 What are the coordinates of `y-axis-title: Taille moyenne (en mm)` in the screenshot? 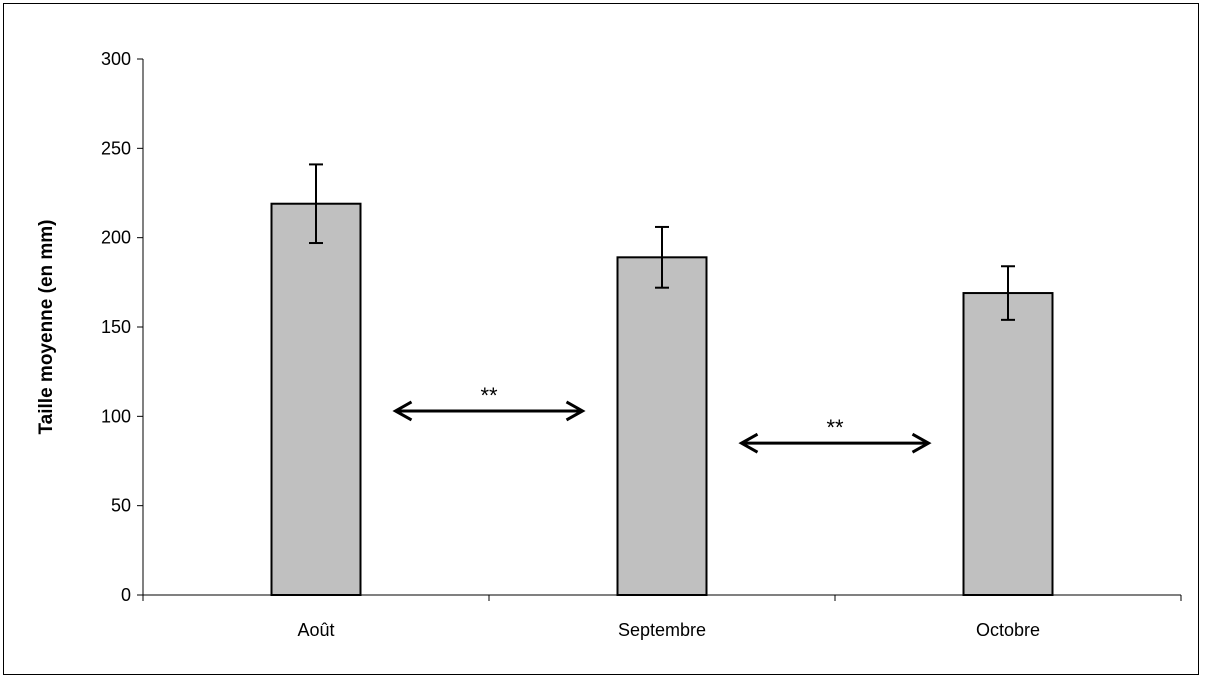 It's located at (46, 326).